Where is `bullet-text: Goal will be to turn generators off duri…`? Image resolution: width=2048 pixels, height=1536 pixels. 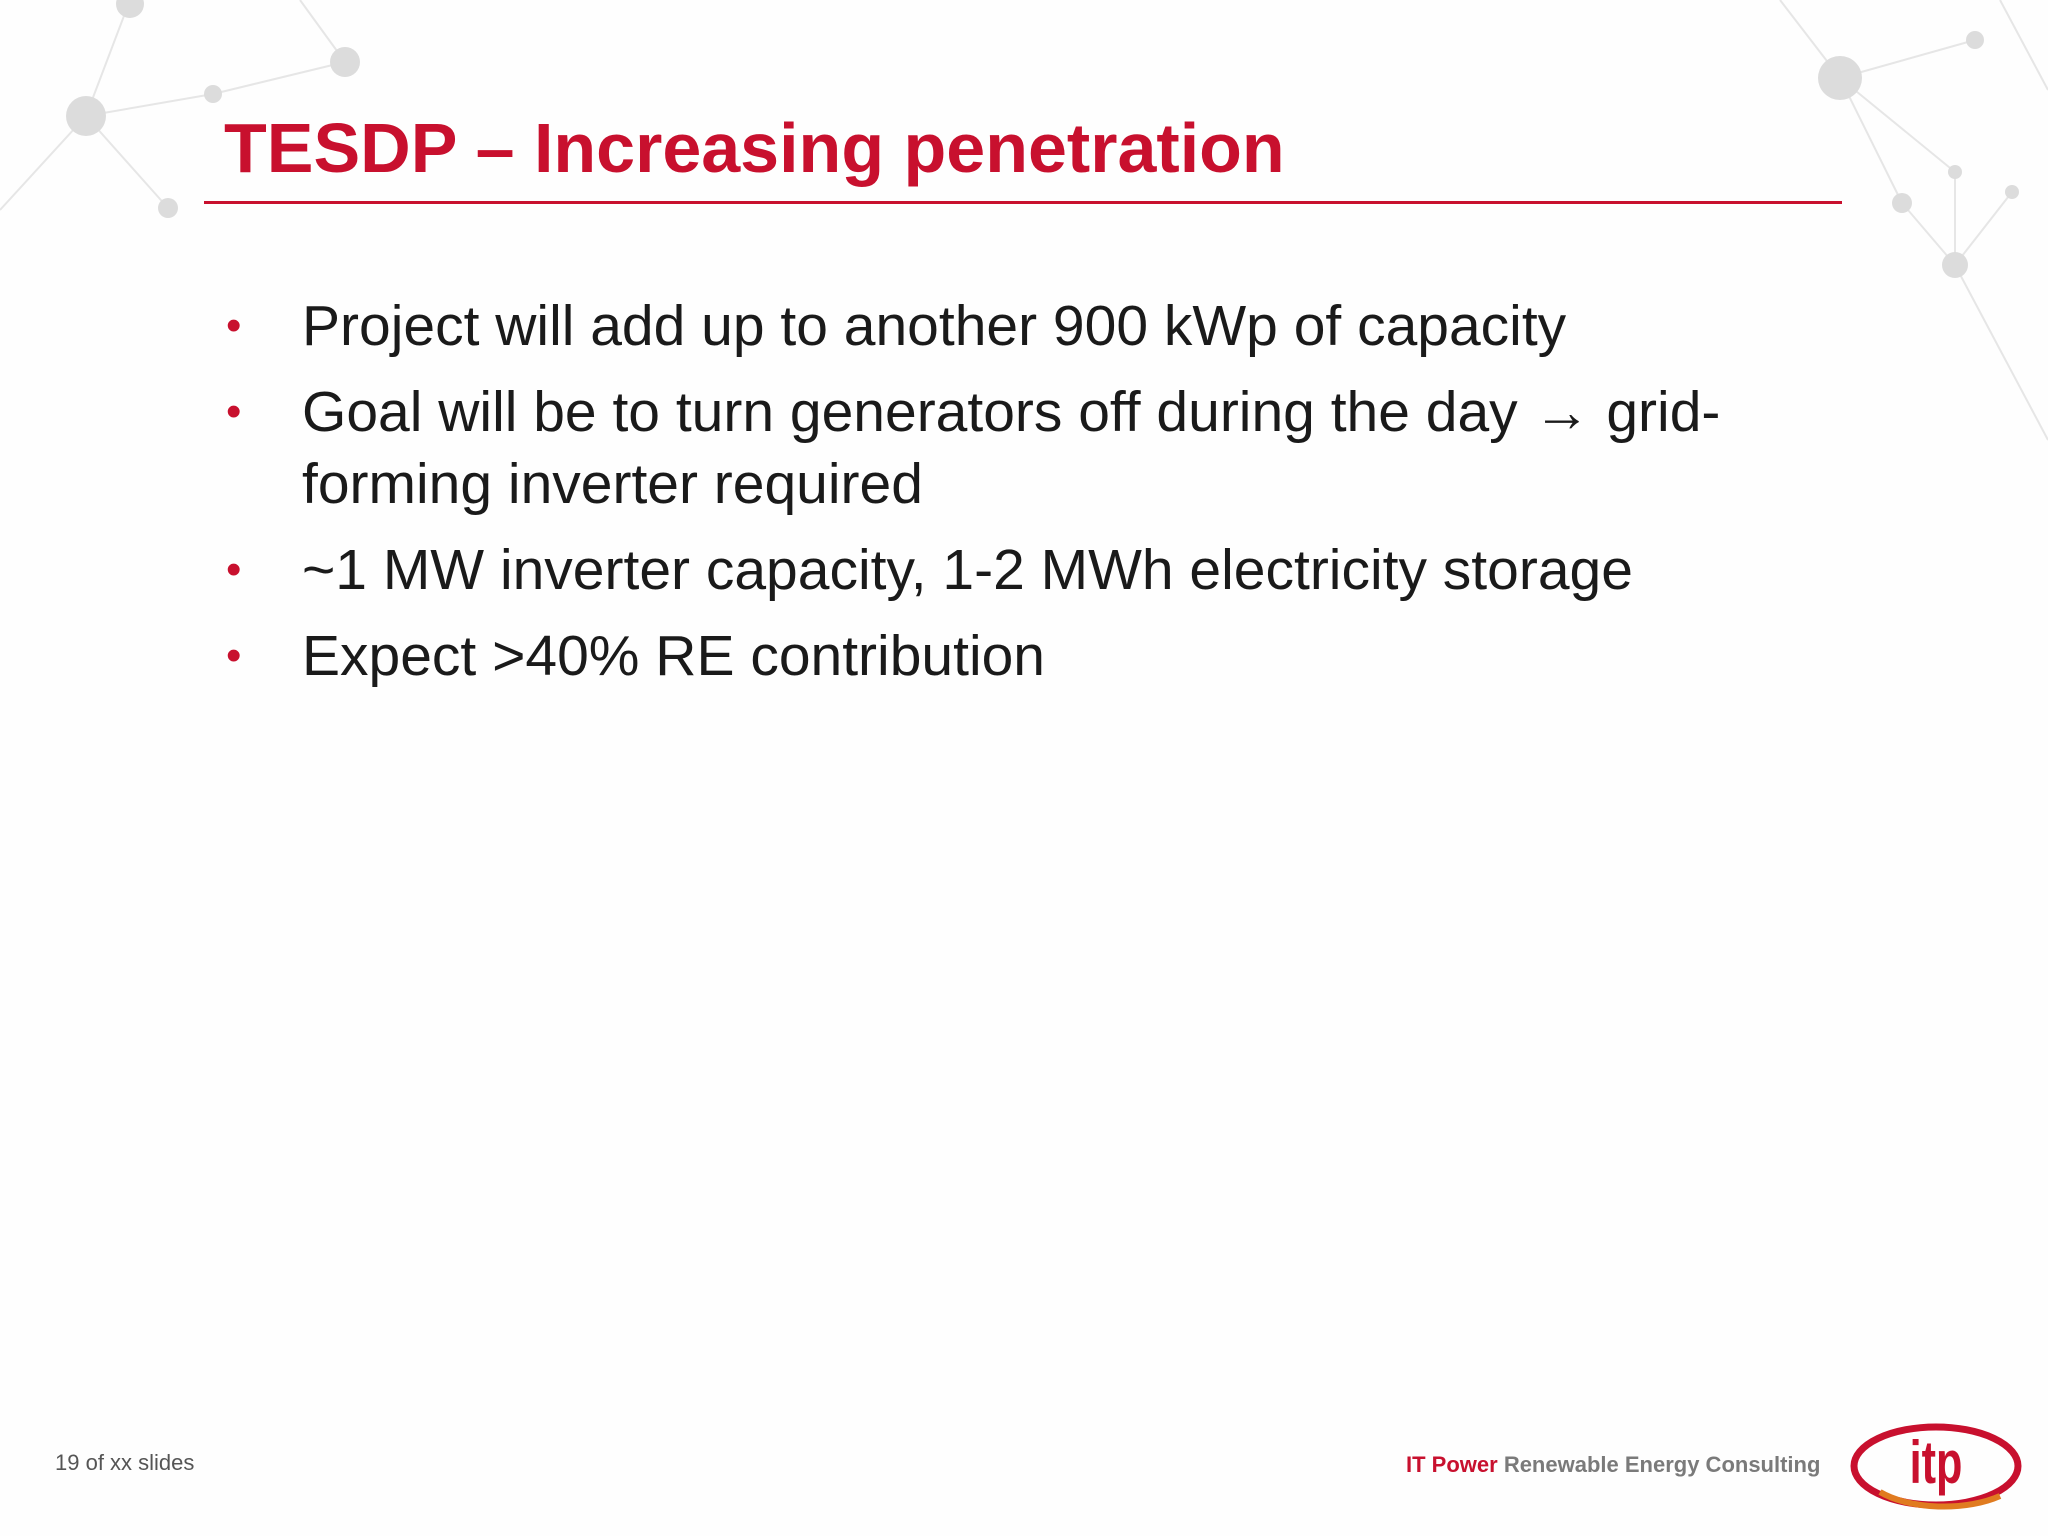 bullet-text: Goal will be to turn generators off duri… is located at coordinates (1011, 448).